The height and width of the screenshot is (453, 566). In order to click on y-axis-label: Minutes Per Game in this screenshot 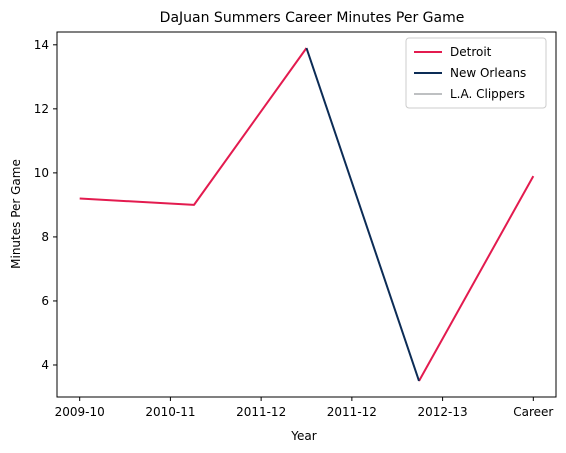, I will do `click(16, 214)`.